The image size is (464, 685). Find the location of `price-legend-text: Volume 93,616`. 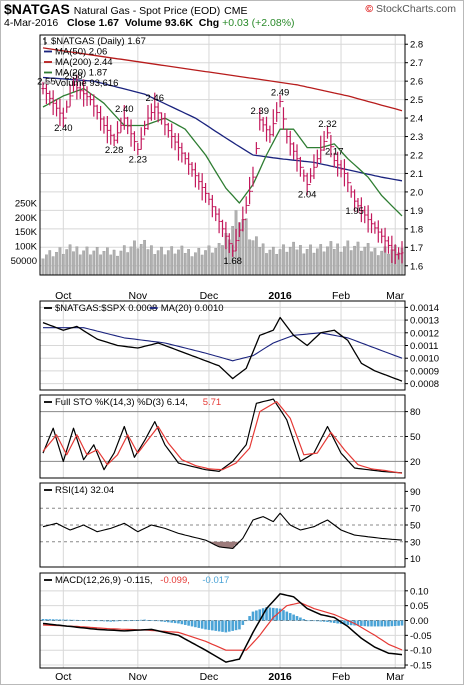

price-legend-text: Volume 93,616 is located at coordinates (86, 83).